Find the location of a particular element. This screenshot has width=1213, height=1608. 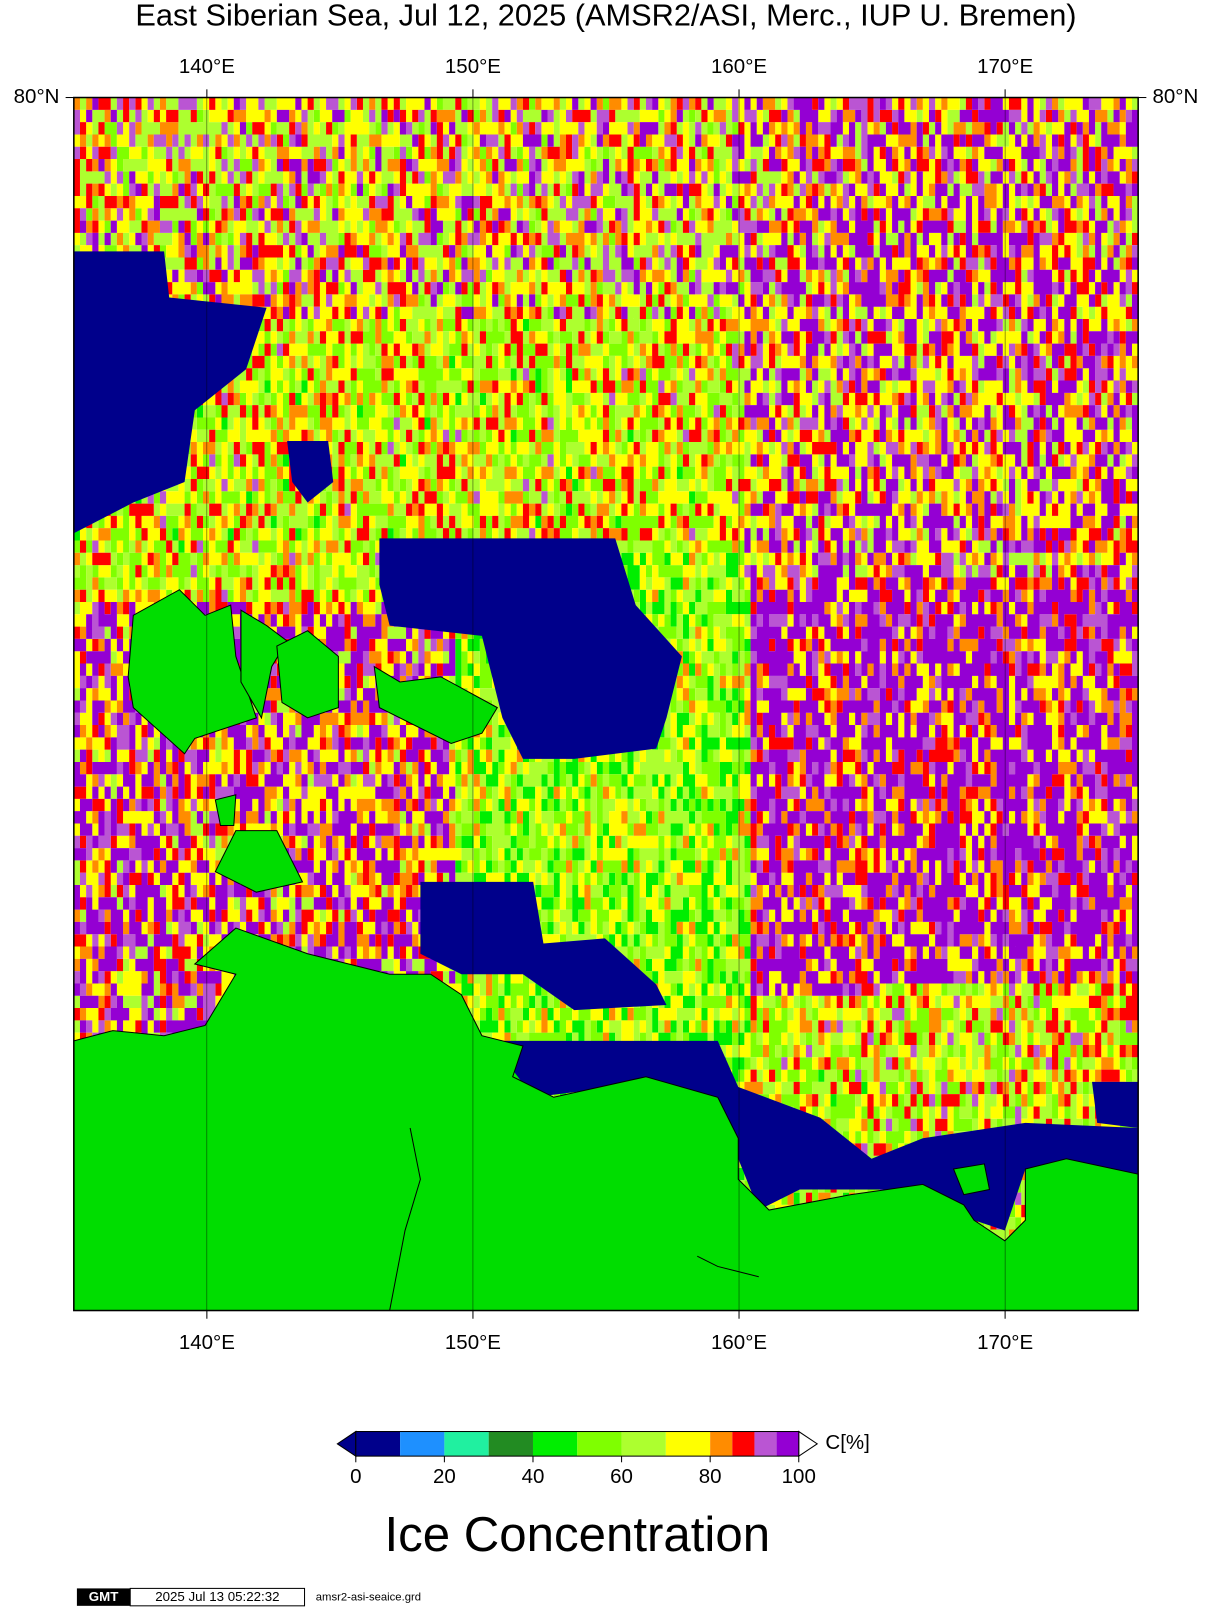

timestamp-box is located at coordinates (217, 1597).